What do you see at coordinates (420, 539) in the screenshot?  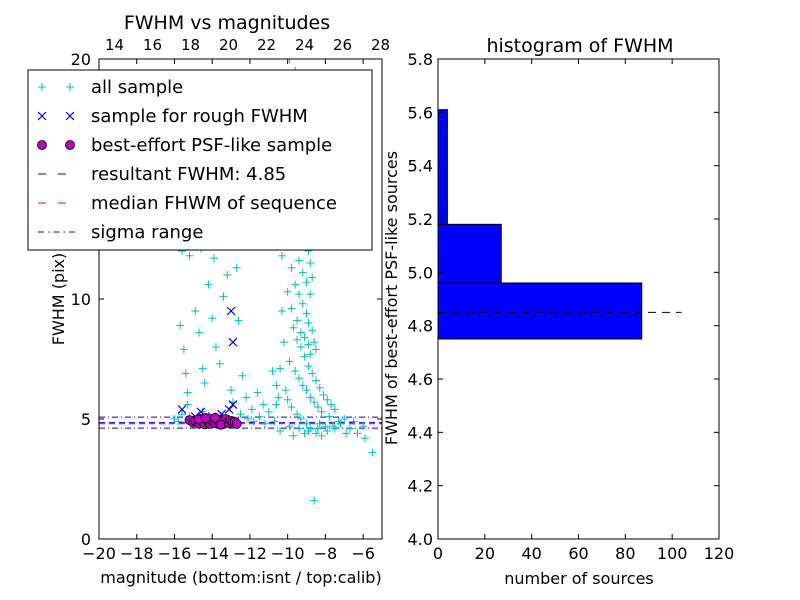 I see `hist-y-tick-label: 4.0` at bounding box center [420, 539].